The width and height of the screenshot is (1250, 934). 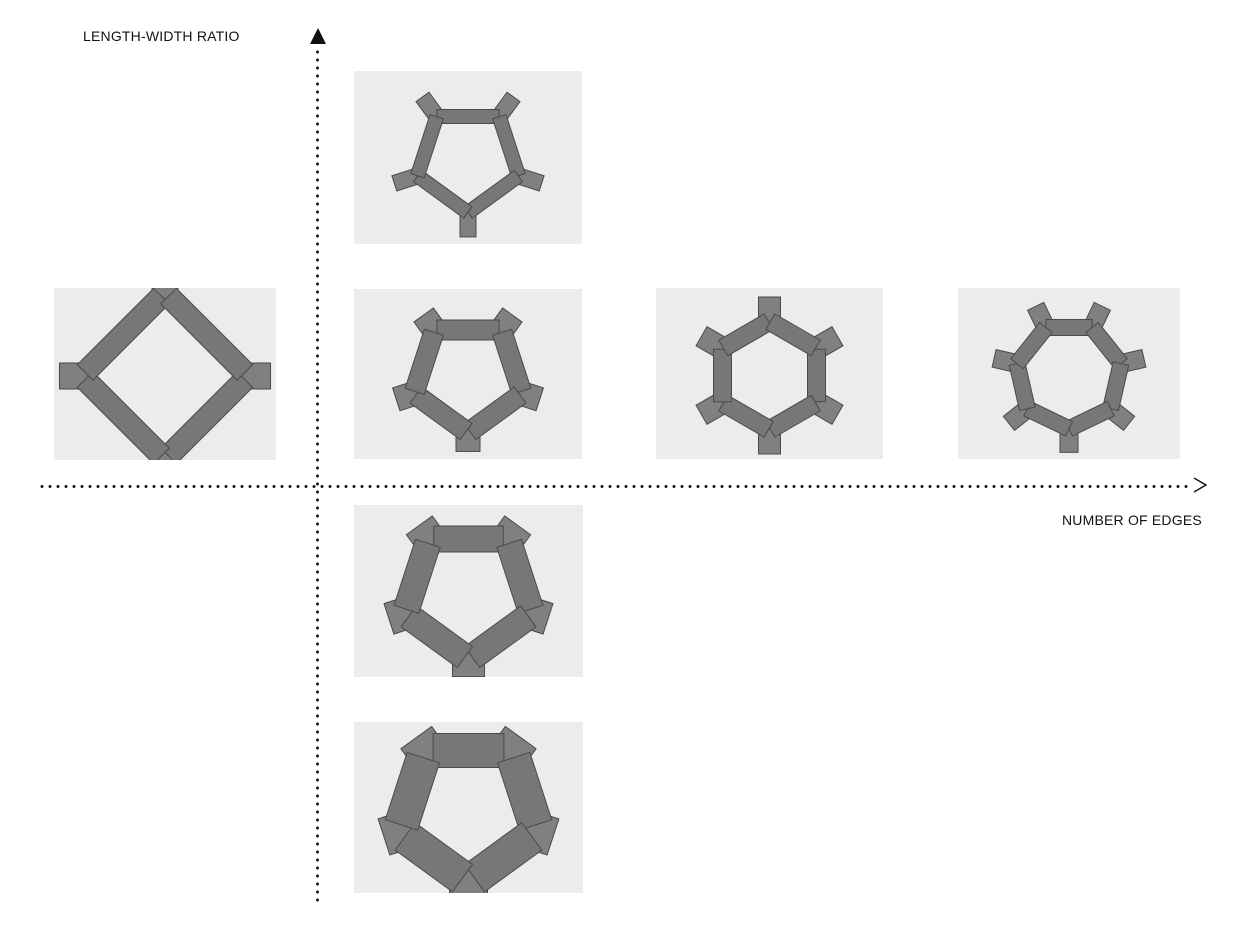 What do you see at coordinates (1200, 485) in the screenshot?
I see `x-axis-arrowhead` at bounding box center [1200, 485].